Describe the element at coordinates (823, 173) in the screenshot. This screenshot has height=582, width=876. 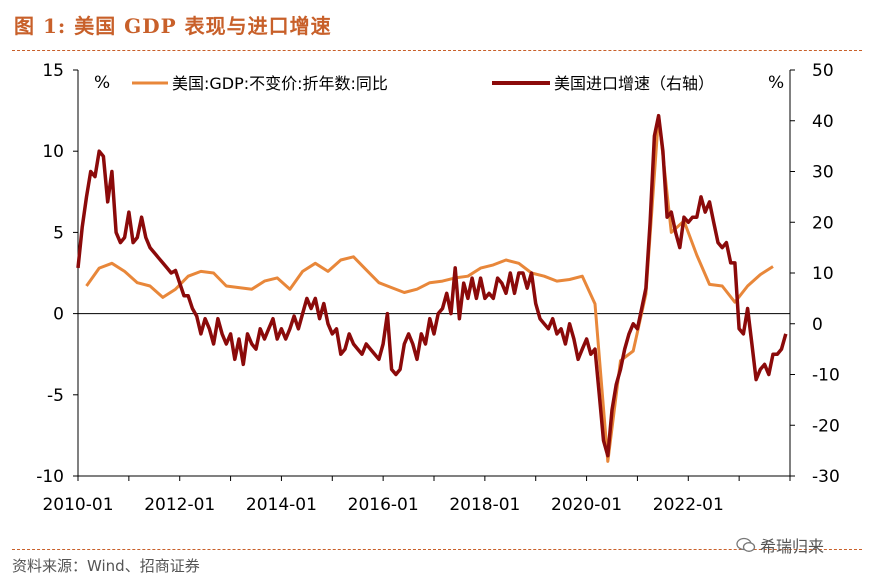
I see `right-tick-label: 30` at that location.